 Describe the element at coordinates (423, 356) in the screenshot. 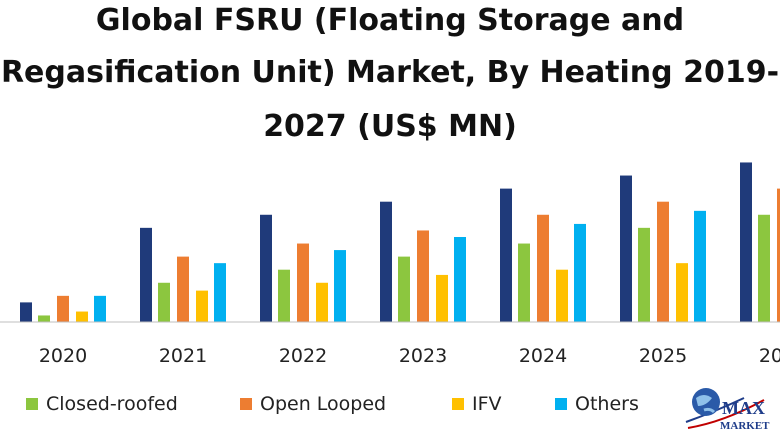

I see `x-tick-label-2023: 2023` at that location.